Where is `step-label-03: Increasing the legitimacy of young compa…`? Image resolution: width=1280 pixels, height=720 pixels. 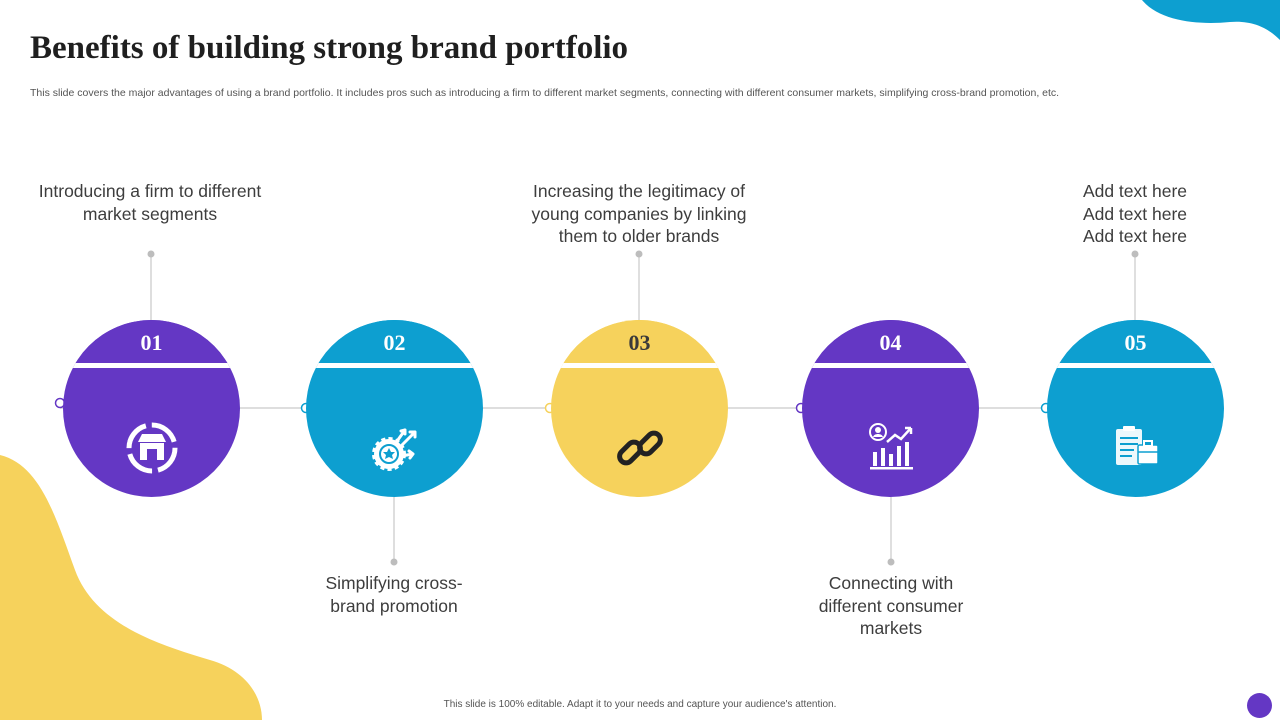
step-label-03: Increasing the legitimacy of young compa… is located at coordinates (639, 213).